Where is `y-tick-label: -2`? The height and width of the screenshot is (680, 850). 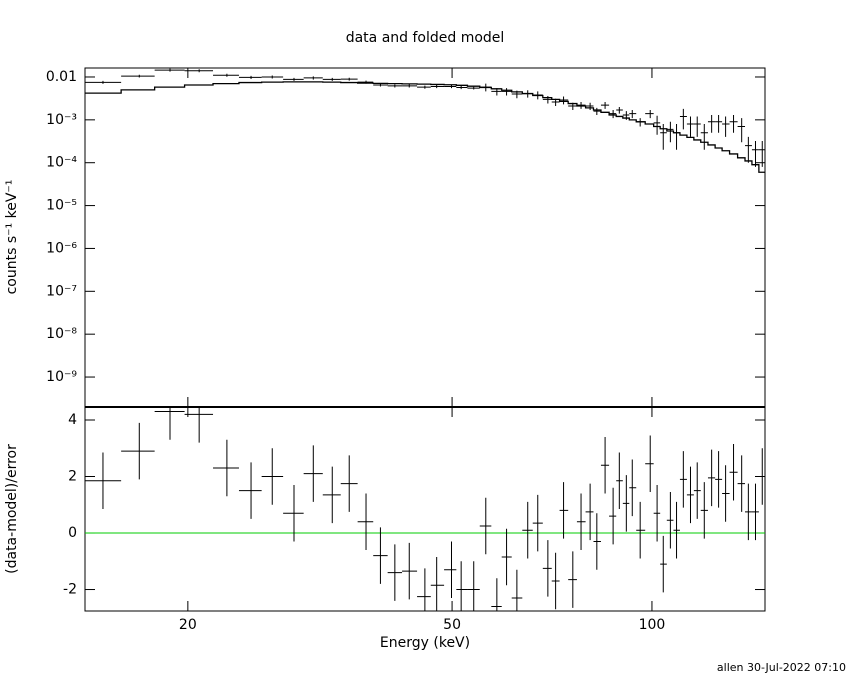 y-tick-label: -2 is located at coordinates (70, 590).